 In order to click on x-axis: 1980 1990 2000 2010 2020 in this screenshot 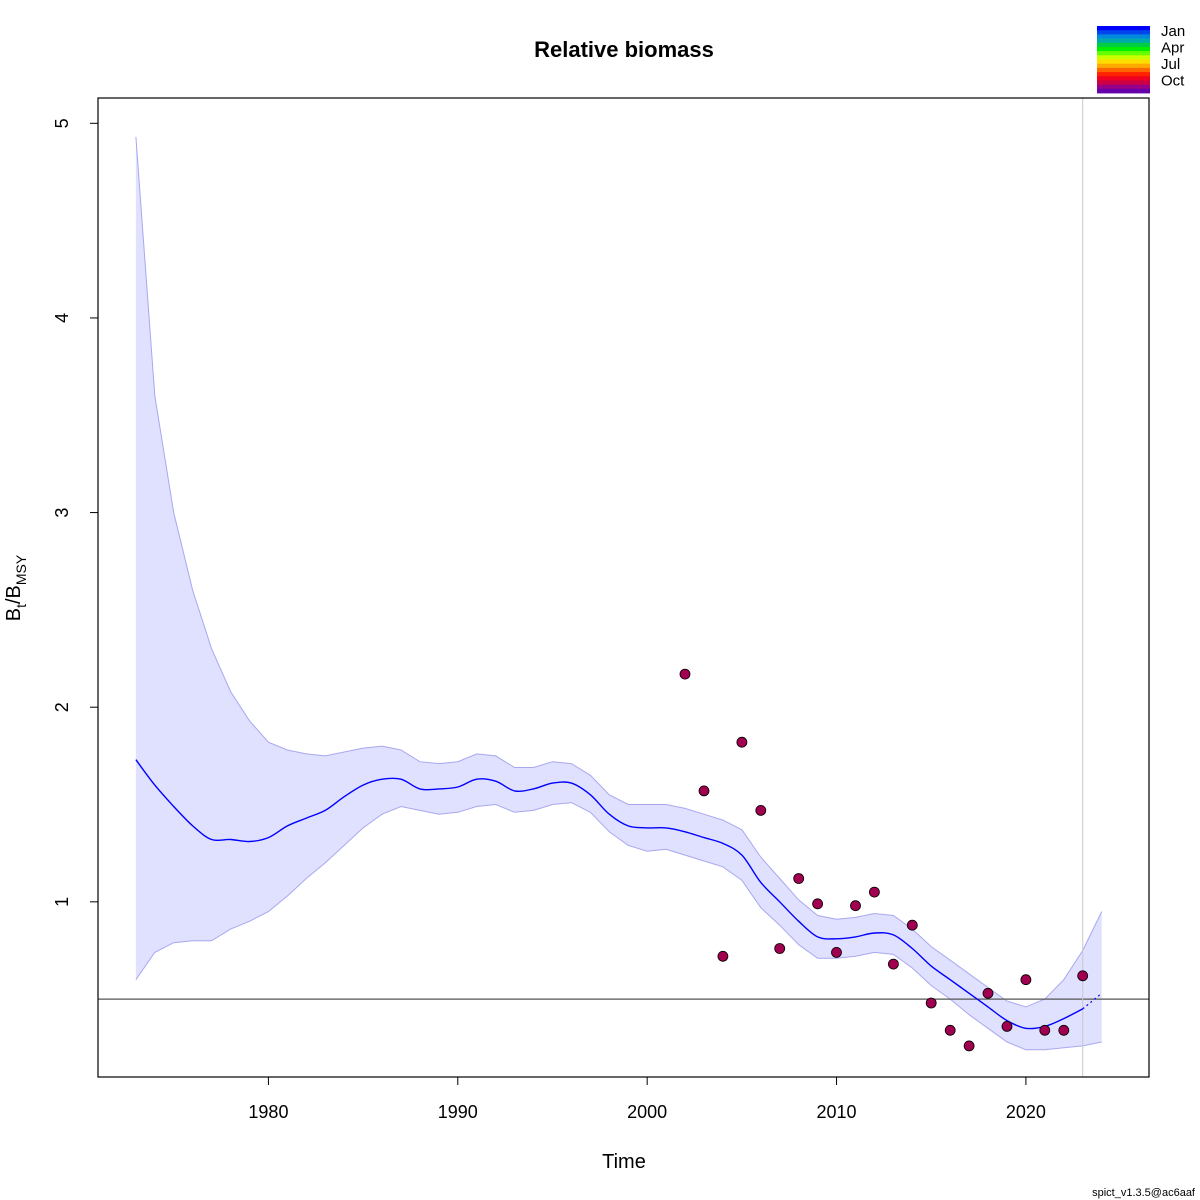, I will do `click(647, 1099)`.